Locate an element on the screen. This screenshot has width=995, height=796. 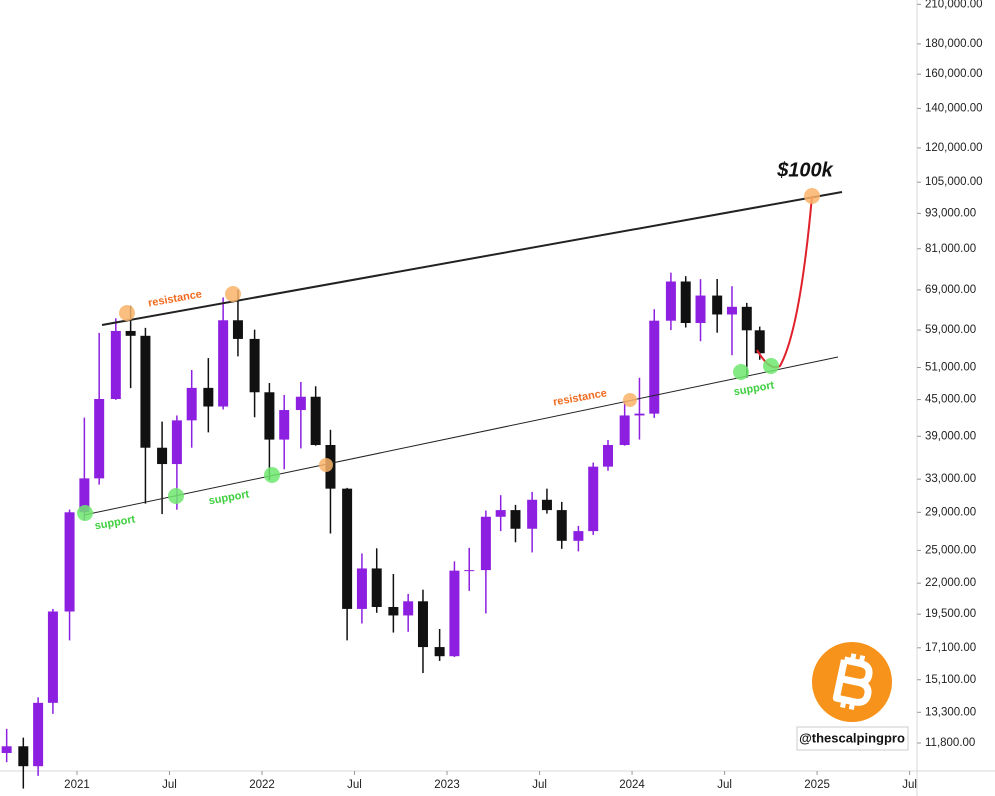
x-tick-label: 2023 is located at coordinates (447, 785).